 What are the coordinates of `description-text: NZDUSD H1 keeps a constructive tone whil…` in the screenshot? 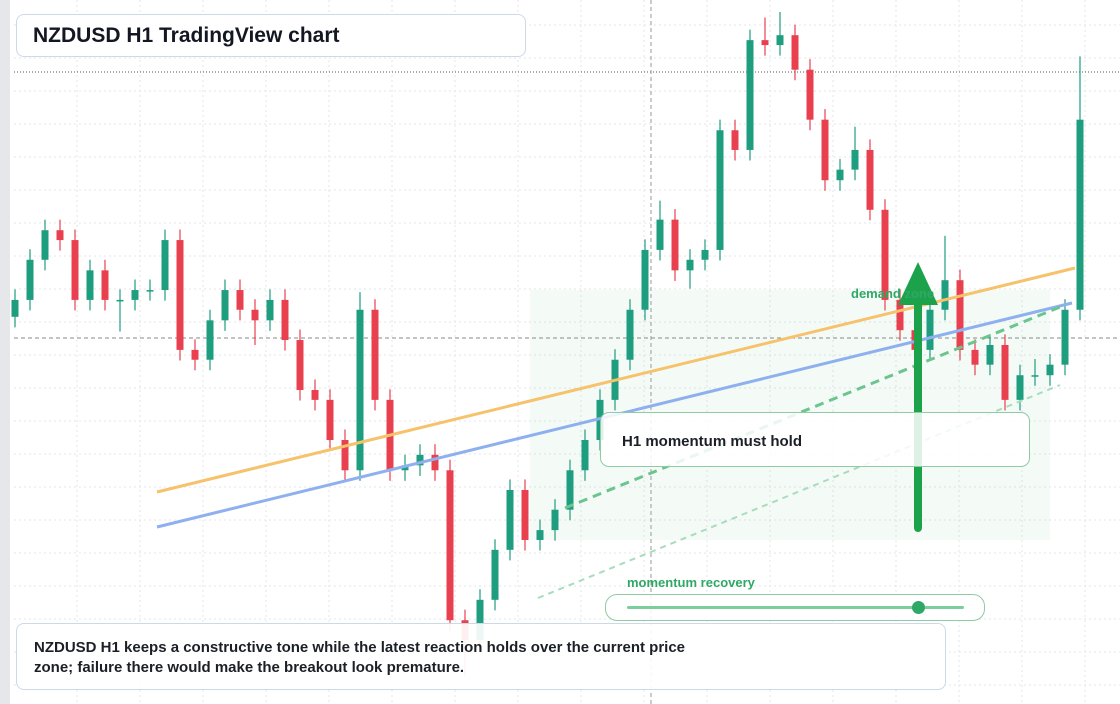 It's located at (360, 657).